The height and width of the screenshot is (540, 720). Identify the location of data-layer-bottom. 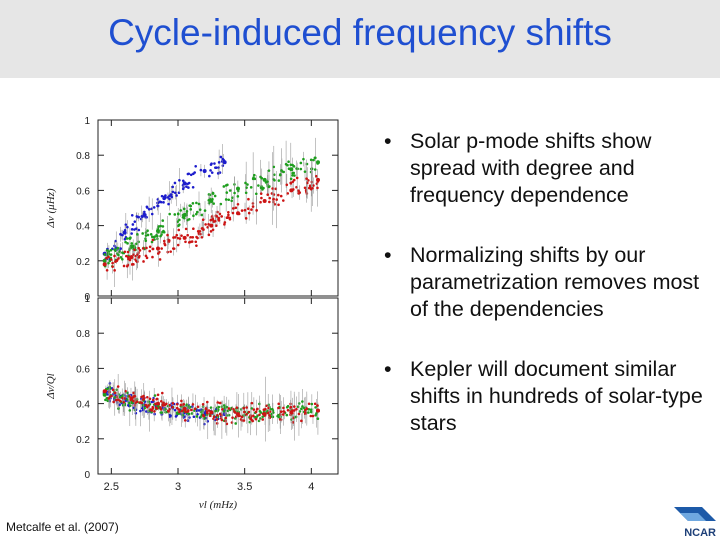
(211, 407).